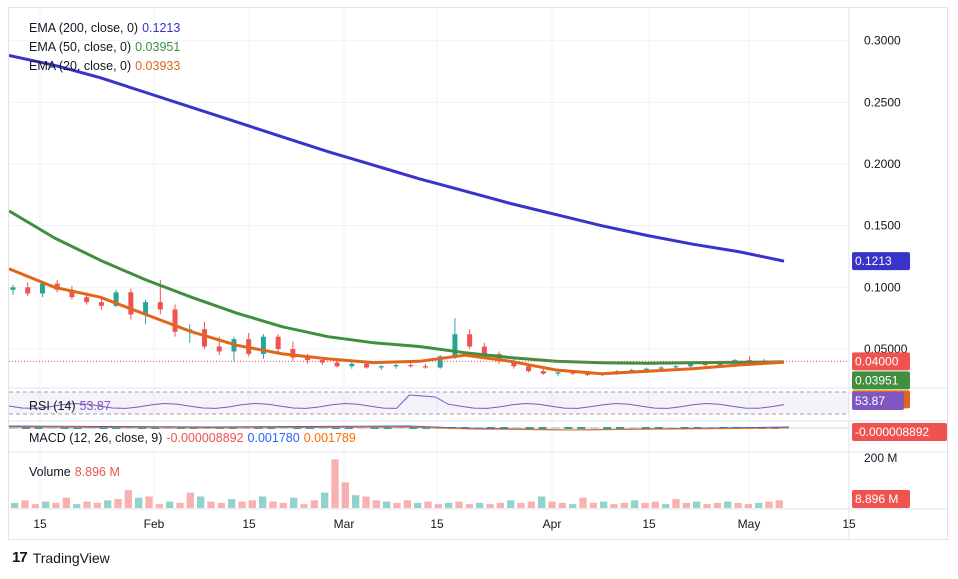  What do you see at coordinates (52, 406) in the screenshot?
I see `legend-rsi-label: RSI (14)` at bounding box center [52, 406].